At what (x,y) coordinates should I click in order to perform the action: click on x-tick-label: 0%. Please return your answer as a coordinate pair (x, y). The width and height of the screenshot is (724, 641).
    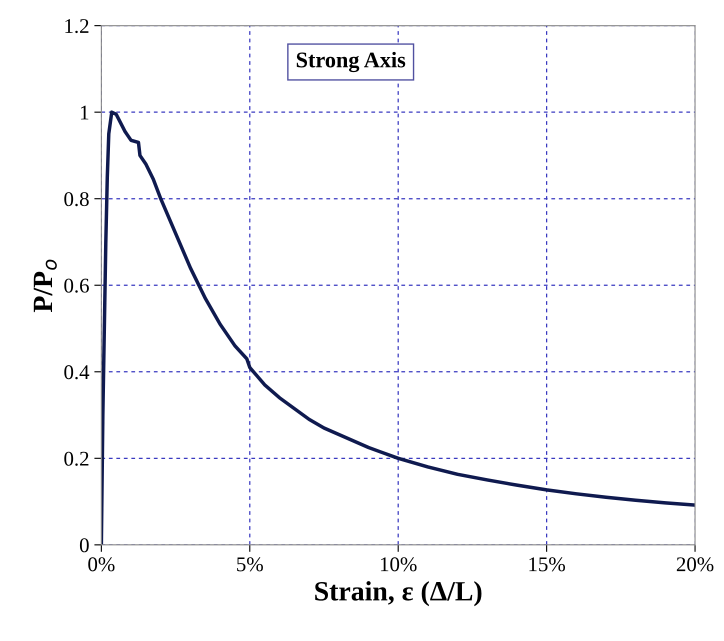
    Looking at the image, I should click on (101, 564).